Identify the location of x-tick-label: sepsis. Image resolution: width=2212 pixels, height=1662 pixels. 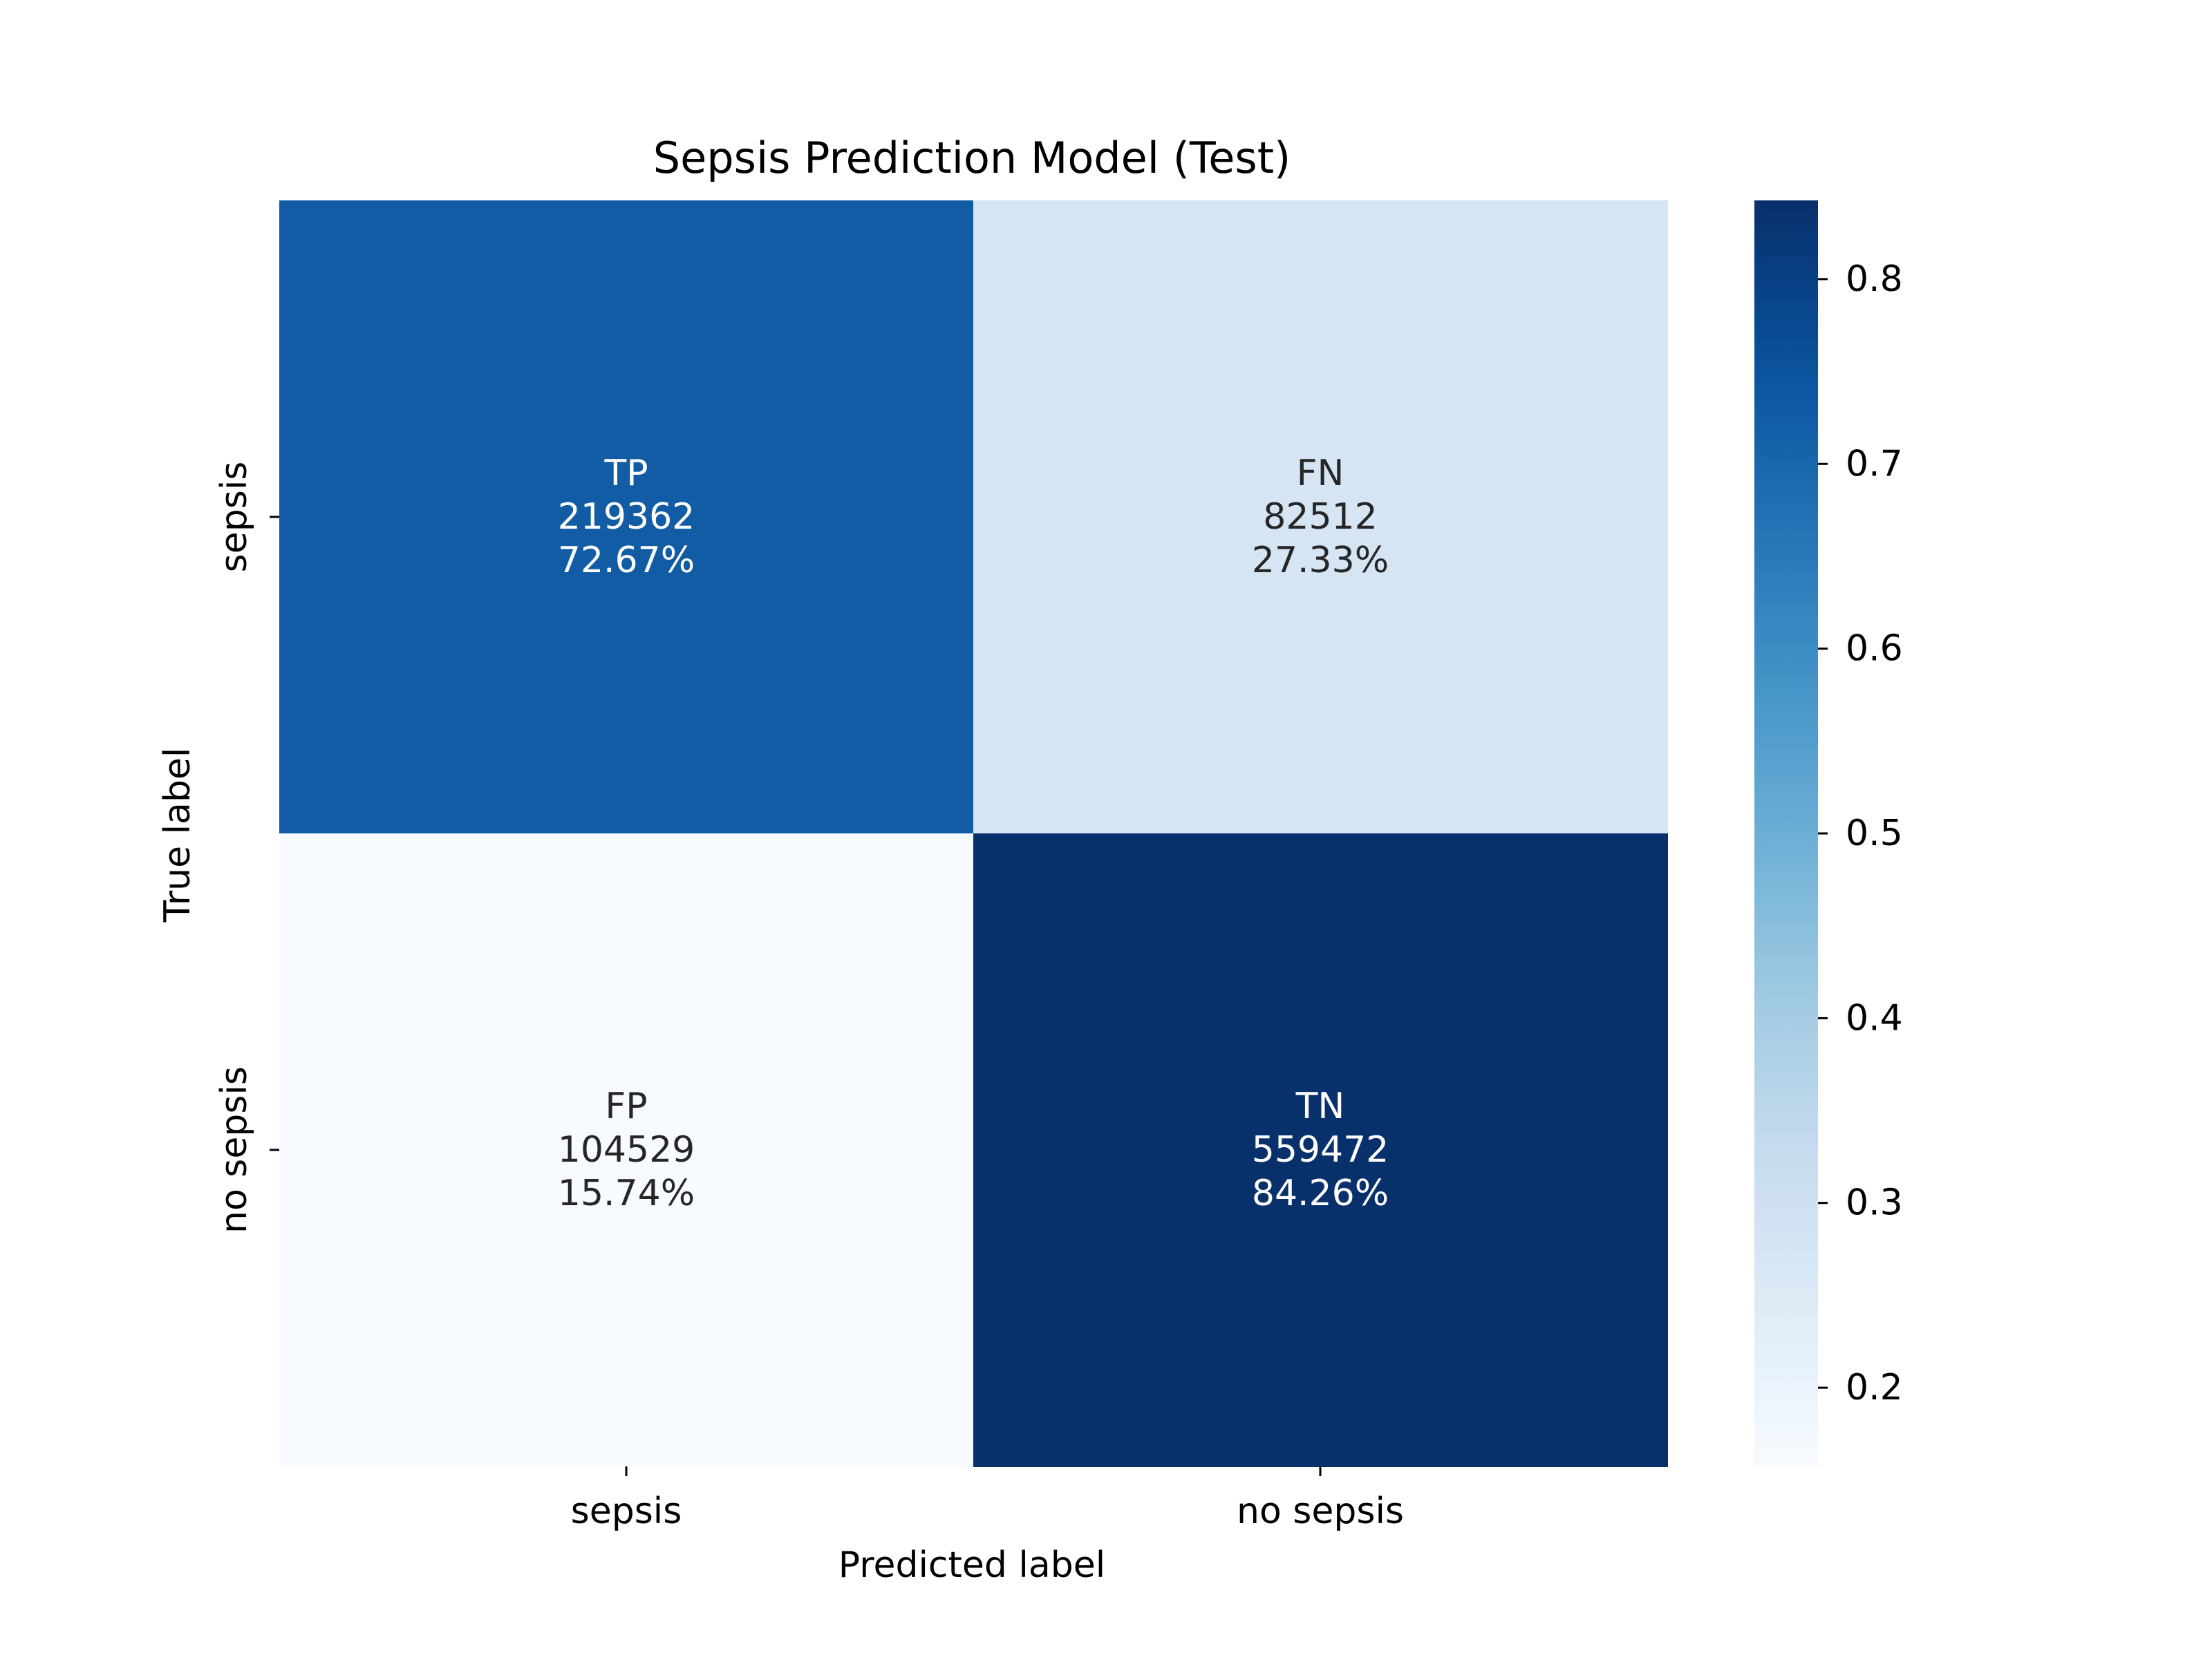
(626, 1511).